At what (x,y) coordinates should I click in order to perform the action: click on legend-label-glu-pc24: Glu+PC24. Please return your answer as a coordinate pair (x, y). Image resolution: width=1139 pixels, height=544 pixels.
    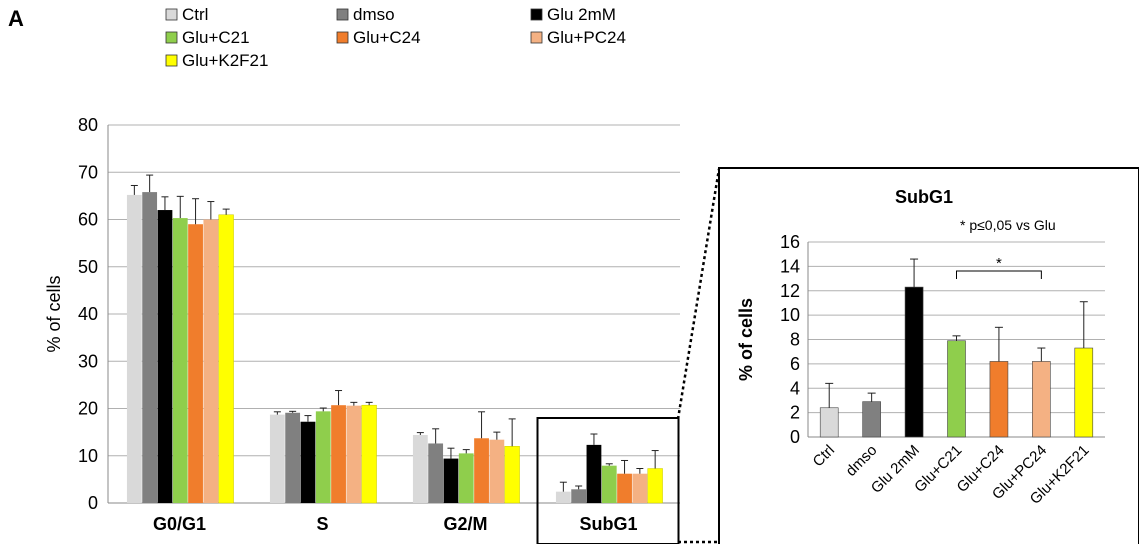
    Looking at the image, I should click on (586, 37).